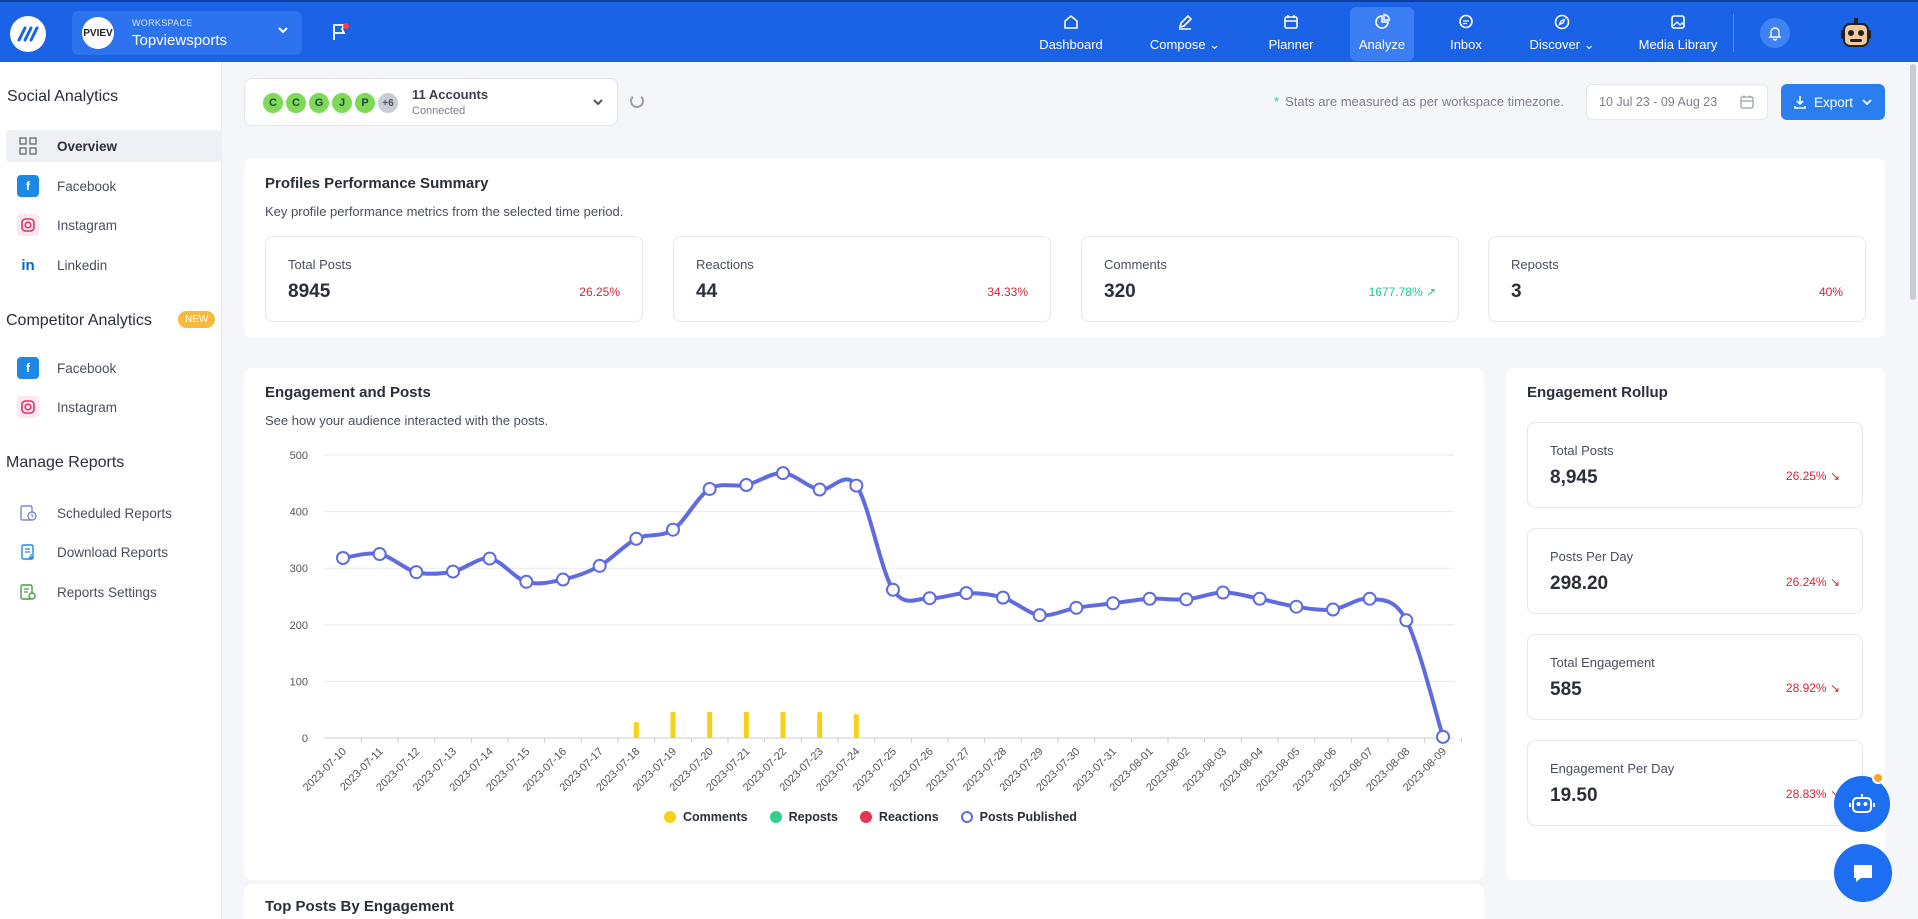 This screenshot has width=1918, height=919. What do you see at coordinates (1562, 34) in the screenshot?
I see `nav-discover: Discover ⌄` at bounding box center [1562, 34].